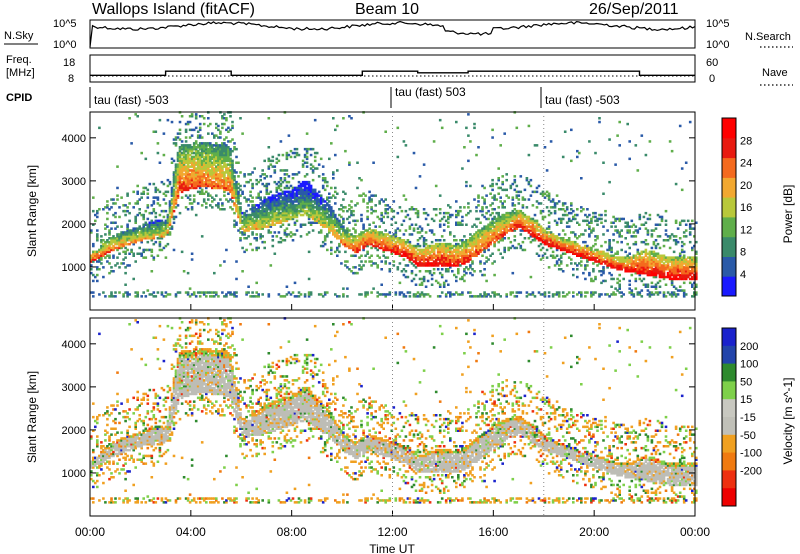 Image resolution: width=800 pixels, height=554 pixels. Describe the element at coordinates (69, 63) in the screenshot. I see `freq-tick-top-left: 18` at that location.